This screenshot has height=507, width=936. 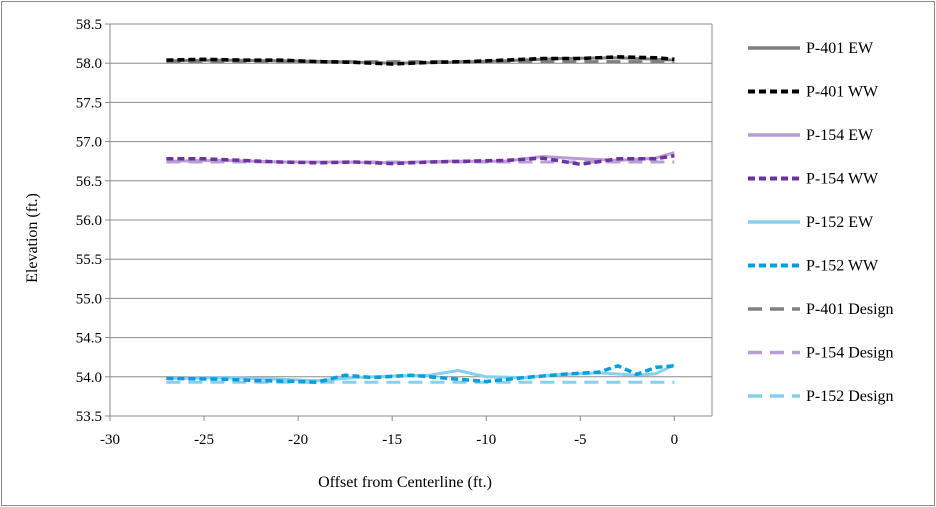 I want to click on y-tick-label: 55.0, so click(x=89, y=299).